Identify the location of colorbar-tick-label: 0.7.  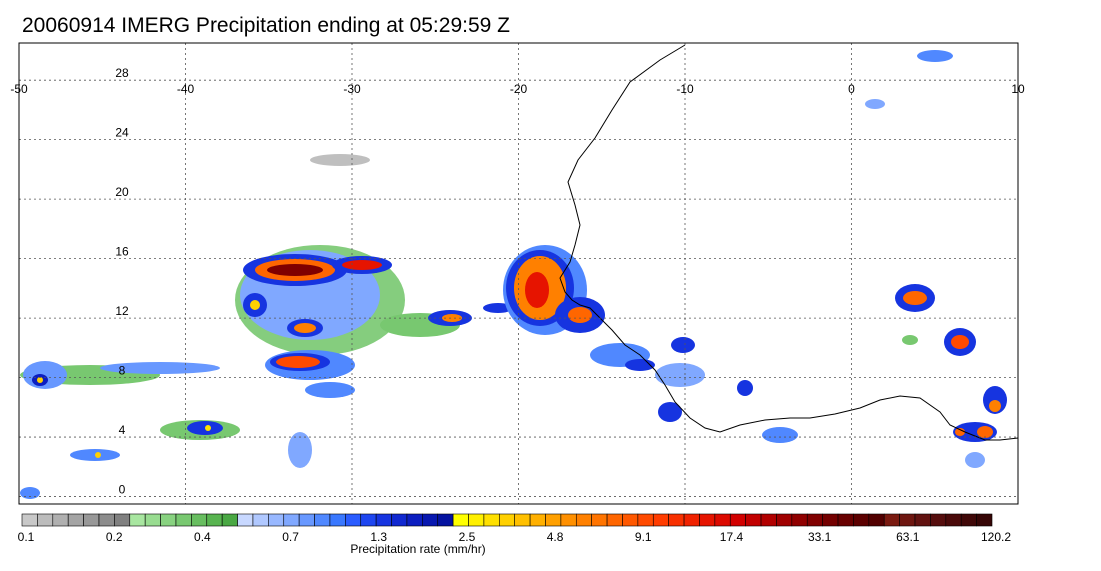
(290, 537).